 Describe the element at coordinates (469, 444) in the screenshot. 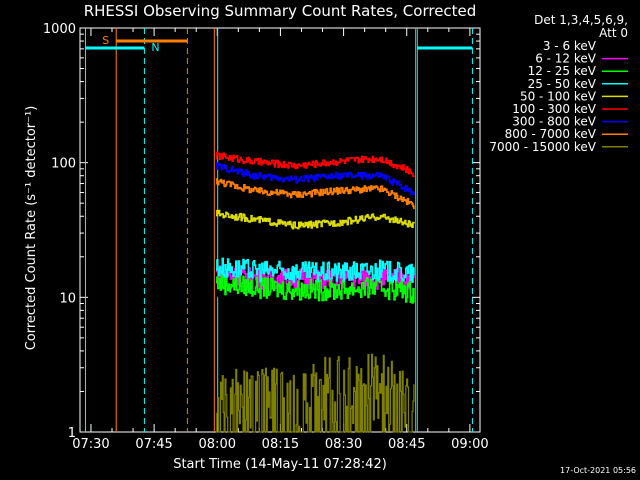

I see `x-tick-label: 09:00` at that location.